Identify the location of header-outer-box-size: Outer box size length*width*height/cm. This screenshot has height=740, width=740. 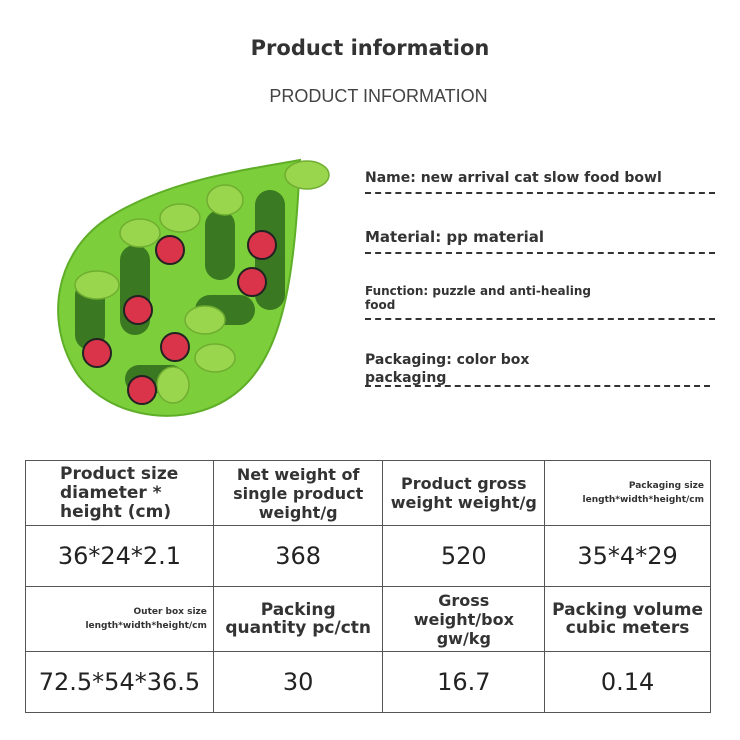
(119, 619).